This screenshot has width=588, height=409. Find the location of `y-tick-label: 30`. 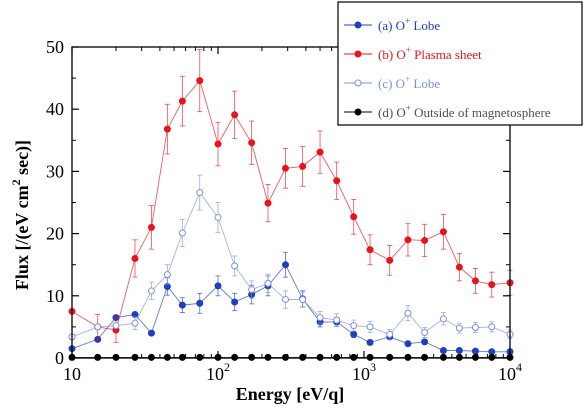

y-tick-label: 30 is located at coordinates (55, 171).